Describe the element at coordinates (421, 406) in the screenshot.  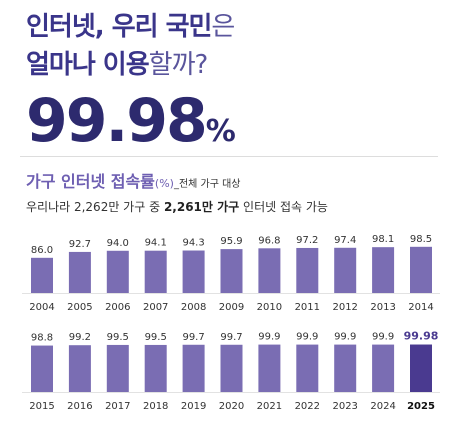
I see `x-tick-label: 2025` at that location.